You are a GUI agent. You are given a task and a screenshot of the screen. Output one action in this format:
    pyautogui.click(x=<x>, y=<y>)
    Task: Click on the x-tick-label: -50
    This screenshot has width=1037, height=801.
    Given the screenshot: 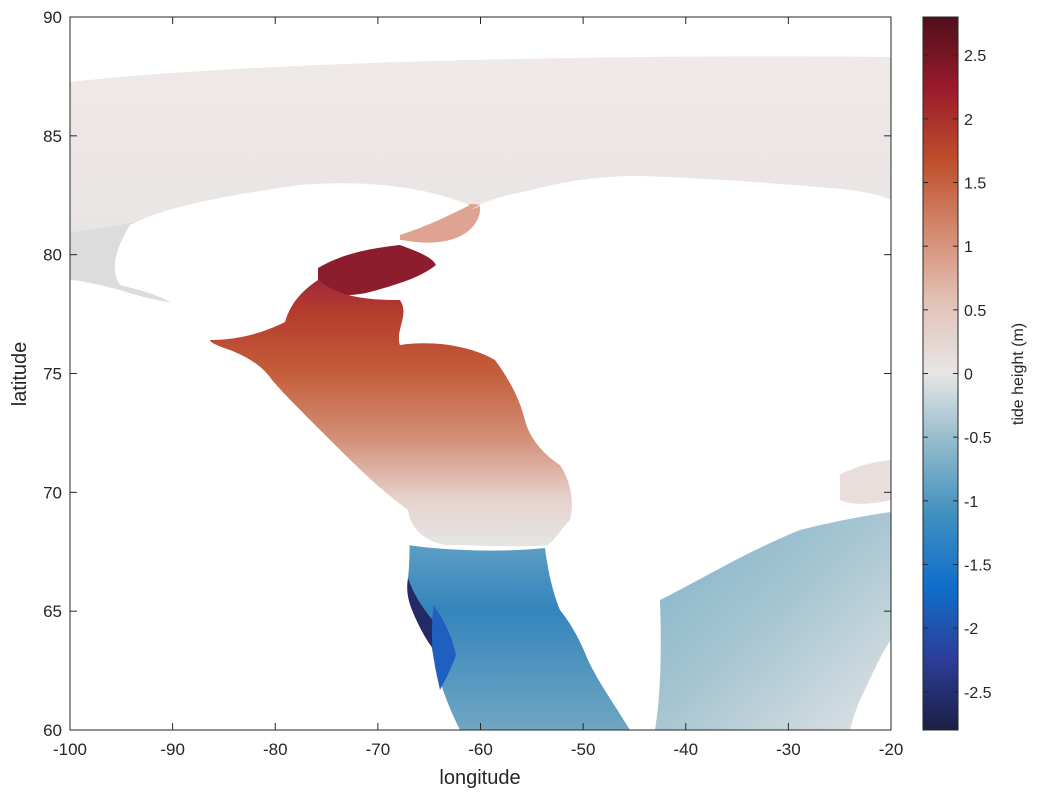 What is the action you would take?
    pyautogui.click(x=583, y=749)
    